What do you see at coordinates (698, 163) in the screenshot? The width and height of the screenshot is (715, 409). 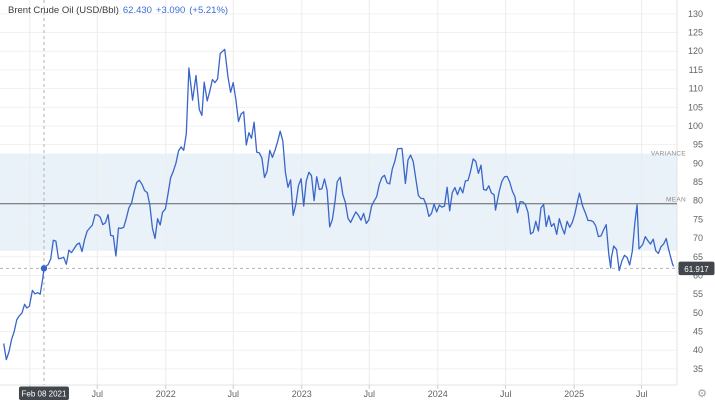 I see `y-tick-label: 90` at bounding box center [698, 163].